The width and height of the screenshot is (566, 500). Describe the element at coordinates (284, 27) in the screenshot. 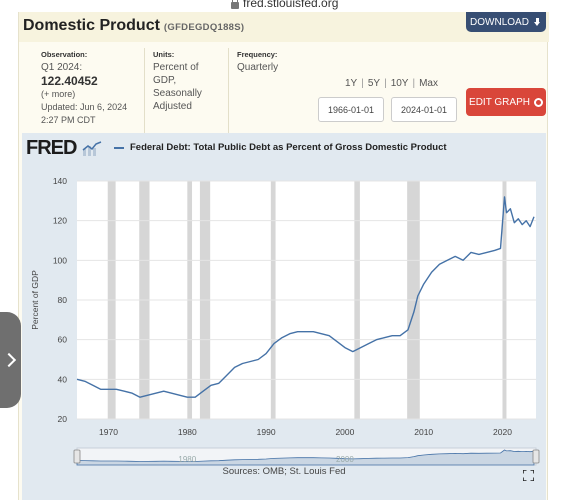

I see `title-bar: Domestic Product (GFDEGDQ188S) DOWNLOAD` at that location.